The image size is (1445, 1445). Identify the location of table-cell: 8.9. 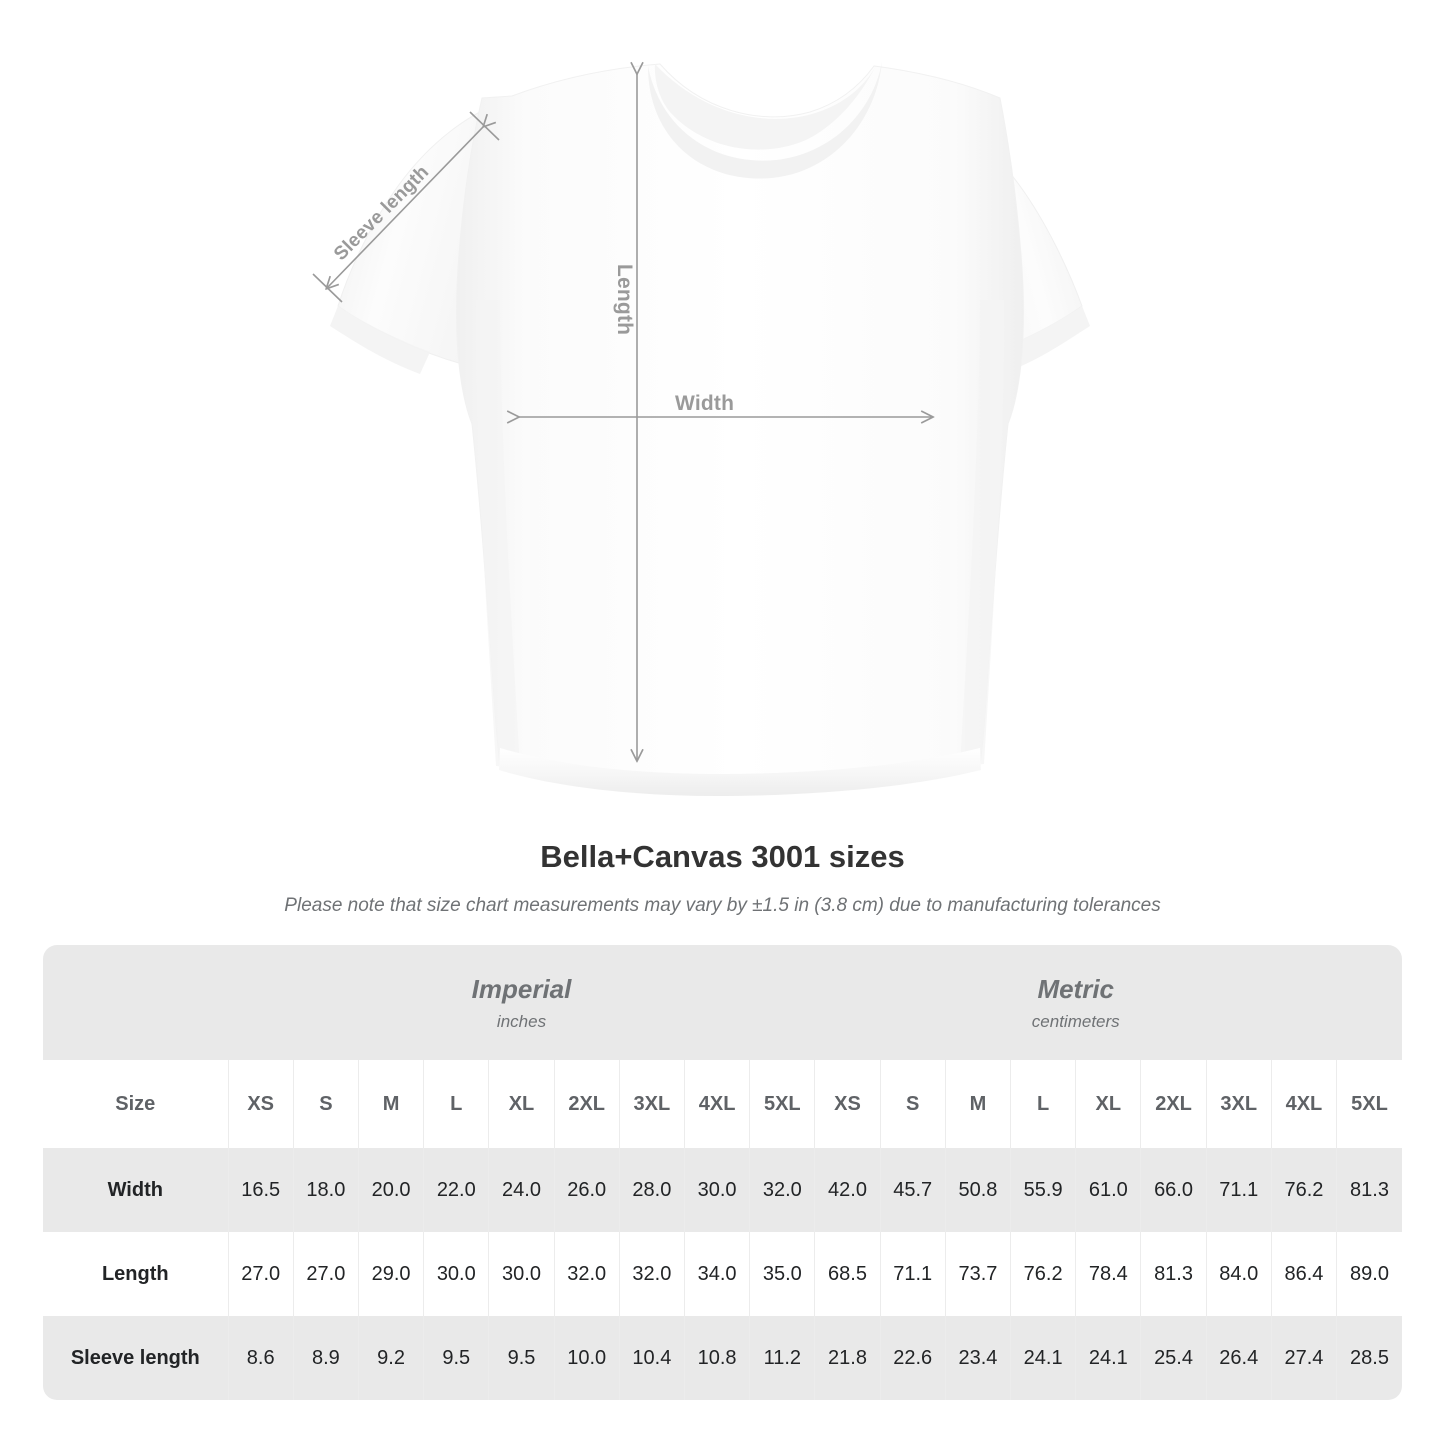
(325, 1358).